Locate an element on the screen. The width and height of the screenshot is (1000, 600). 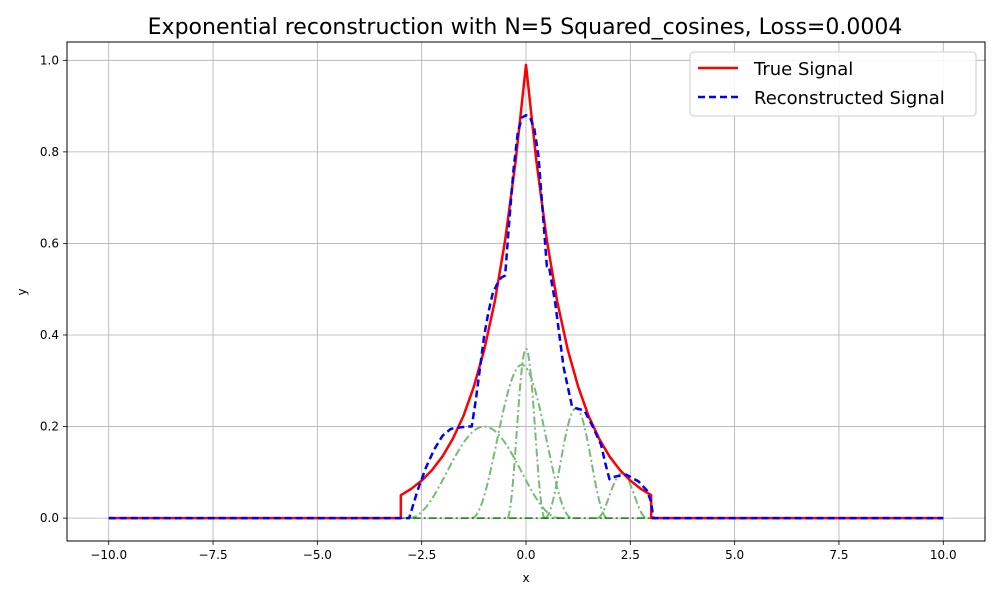
x-tick-label: −10.0 is located at coordinates (108, 555).